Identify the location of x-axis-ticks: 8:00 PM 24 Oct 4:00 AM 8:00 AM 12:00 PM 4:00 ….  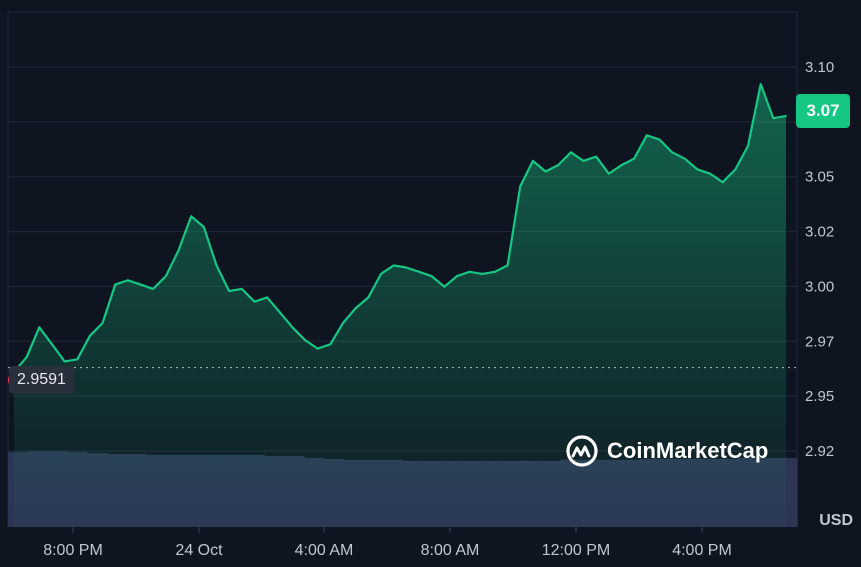
(387, 543).